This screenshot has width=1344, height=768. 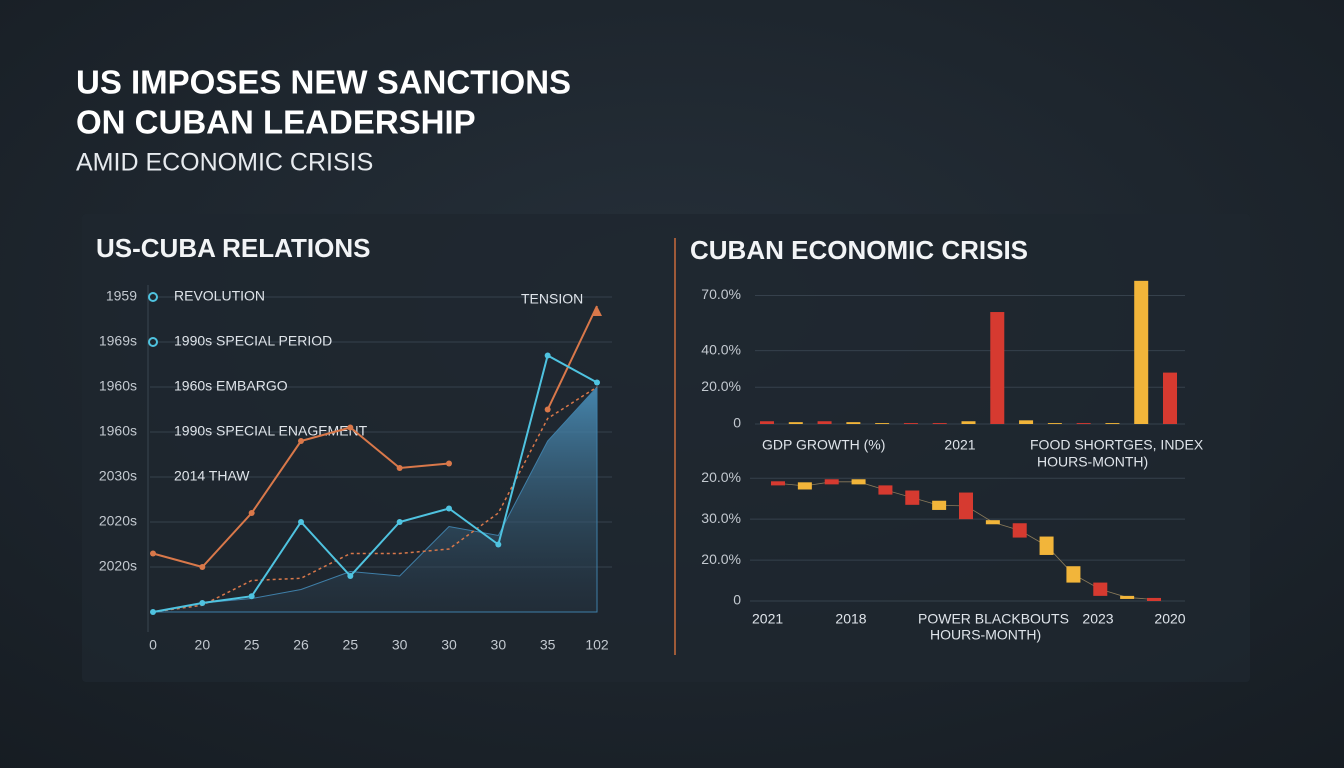 I want to click on y-tick-label: 1969s, so click(x=118, y=341).